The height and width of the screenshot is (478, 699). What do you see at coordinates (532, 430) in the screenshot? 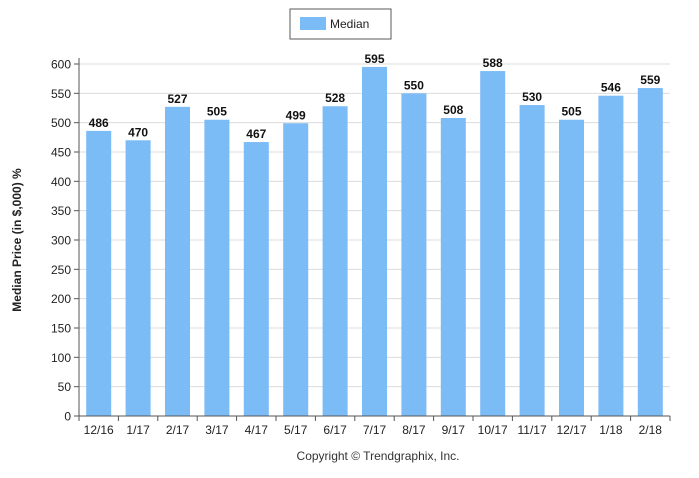
I see `x-tick-label: 11/17` at bounding box center [532, 430].